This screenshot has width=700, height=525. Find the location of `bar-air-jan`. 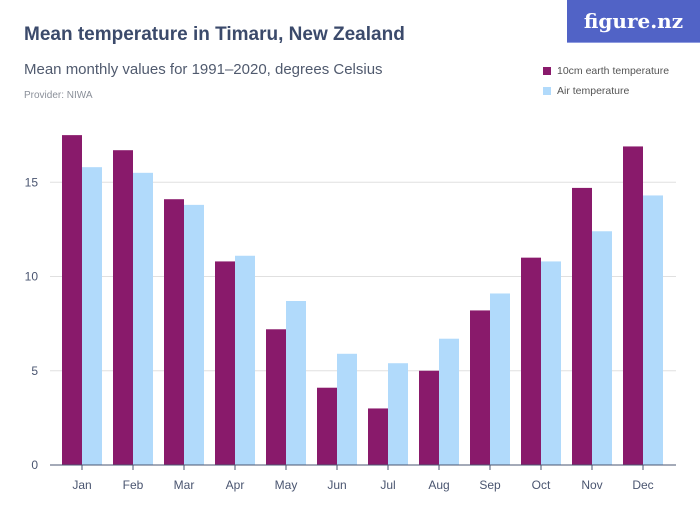

bar-air-jan is located at coordinates (92, 316).